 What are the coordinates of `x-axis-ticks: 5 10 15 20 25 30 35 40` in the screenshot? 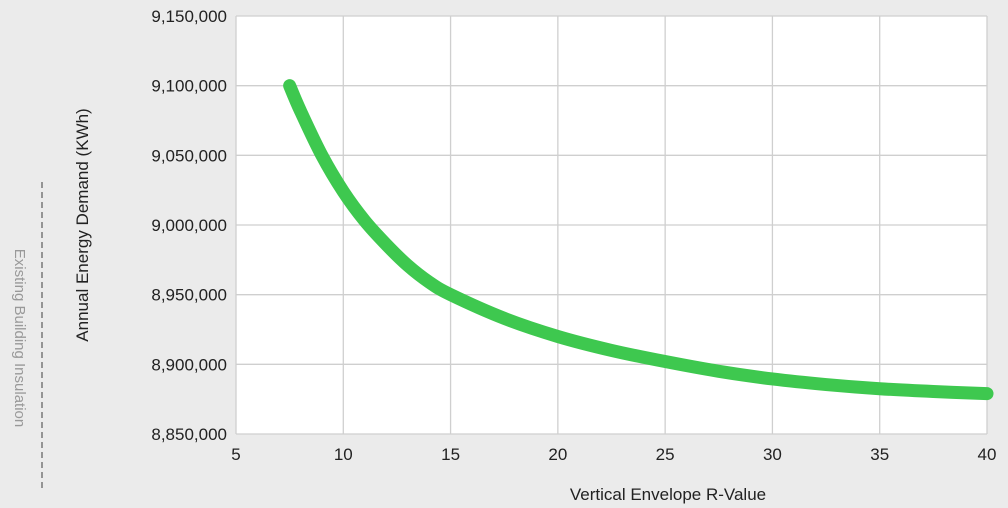 It's located at (613, 454).